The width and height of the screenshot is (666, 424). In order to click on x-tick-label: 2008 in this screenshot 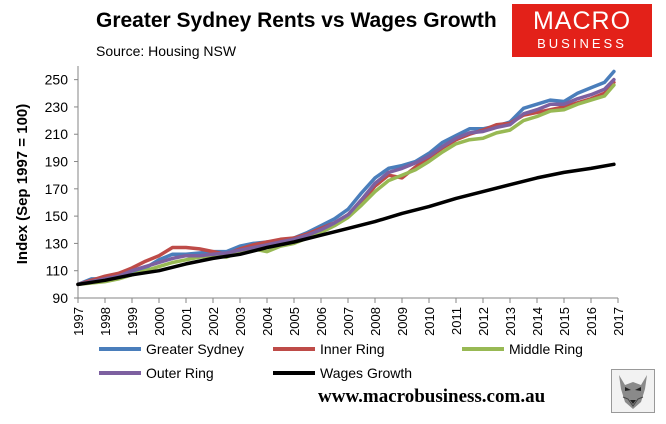, I will do `click(375, 321)`.